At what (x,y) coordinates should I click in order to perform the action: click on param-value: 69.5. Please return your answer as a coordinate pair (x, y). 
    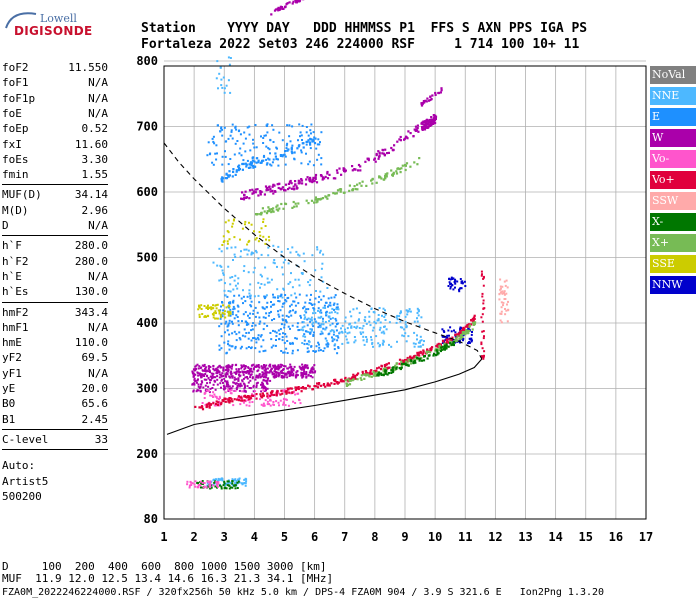
    Looking at the image, I should click on (95, 358).